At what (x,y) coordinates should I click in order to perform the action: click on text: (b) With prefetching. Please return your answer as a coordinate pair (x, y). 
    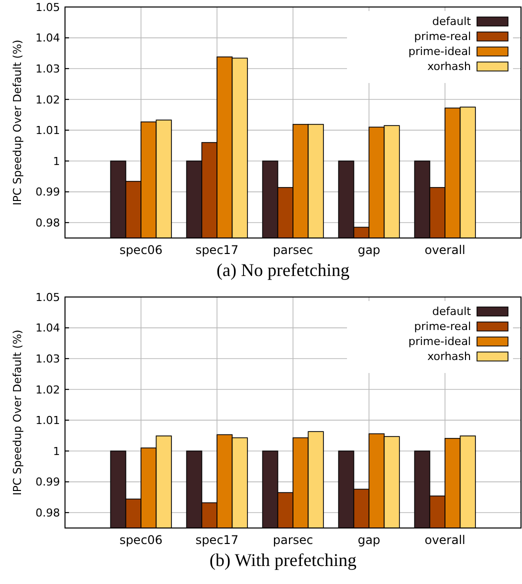
    Looking at the image, I should click on (283, 560).